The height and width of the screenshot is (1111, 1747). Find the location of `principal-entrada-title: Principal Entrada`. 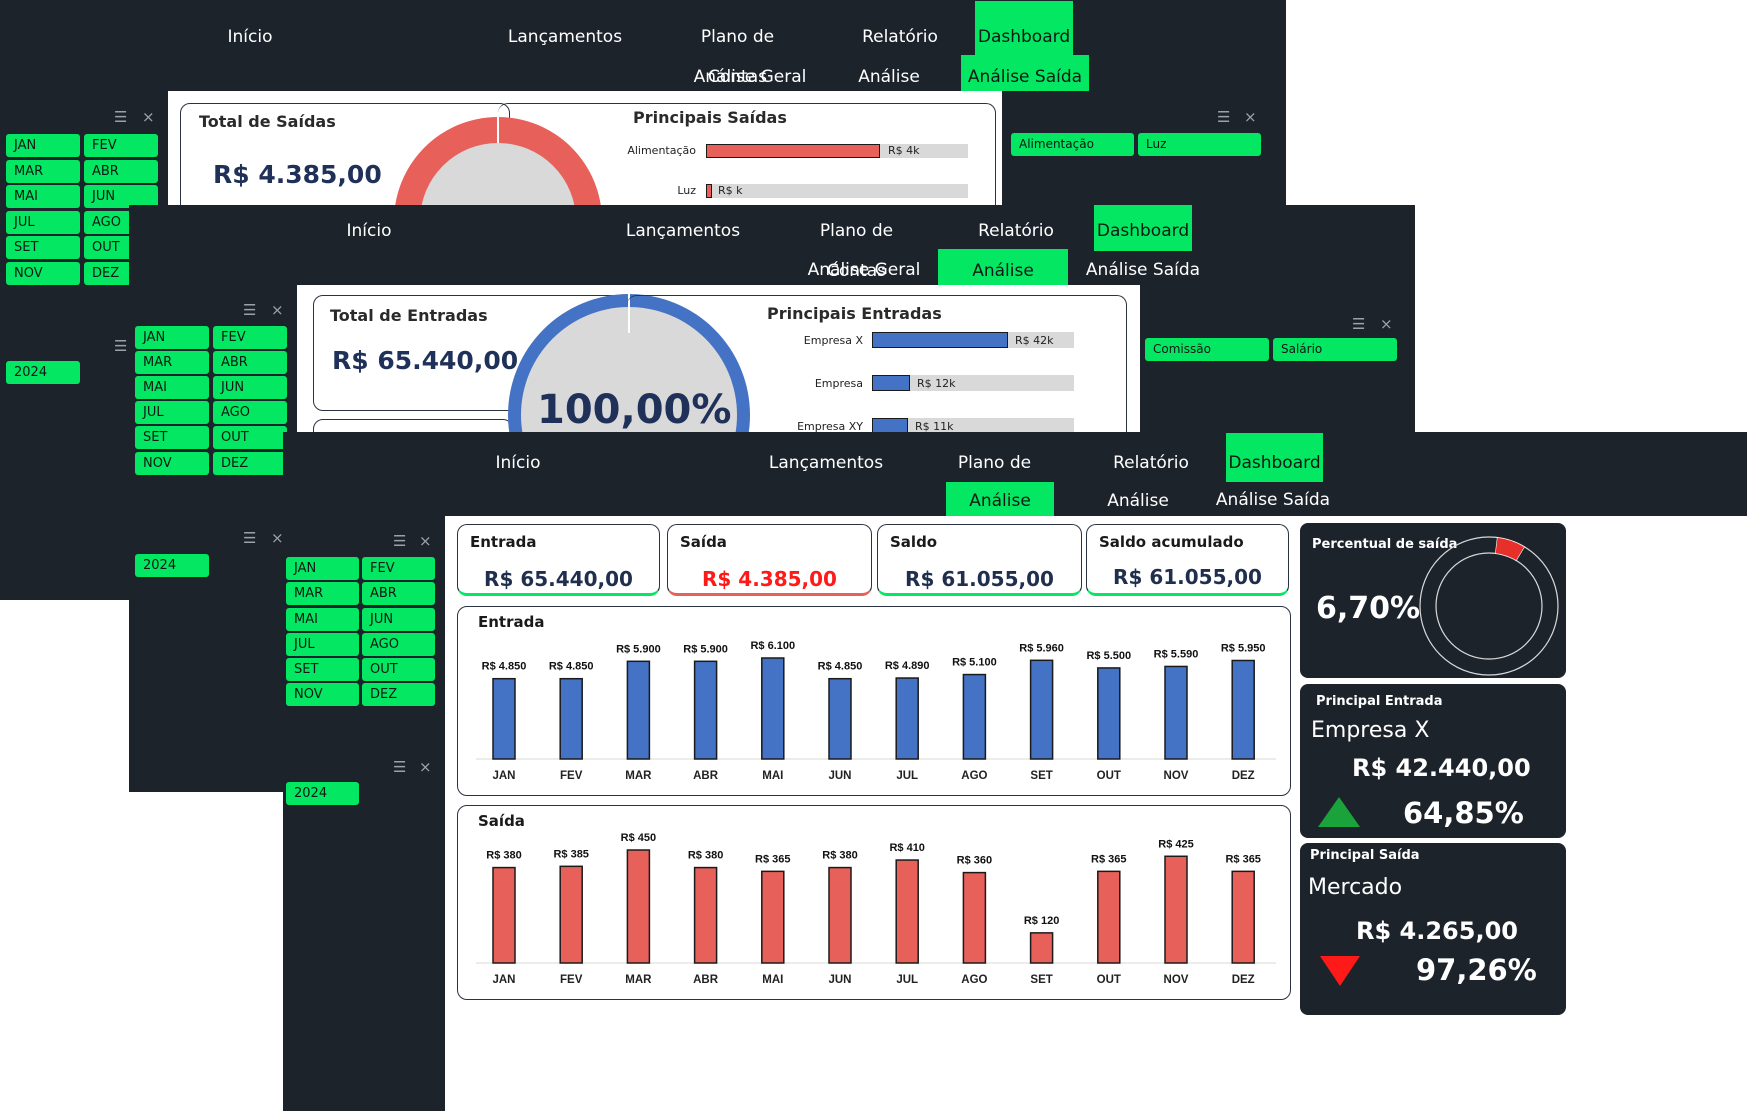

principal-entrada-title: Principal Entrada is located at coordinates (1379, 701).